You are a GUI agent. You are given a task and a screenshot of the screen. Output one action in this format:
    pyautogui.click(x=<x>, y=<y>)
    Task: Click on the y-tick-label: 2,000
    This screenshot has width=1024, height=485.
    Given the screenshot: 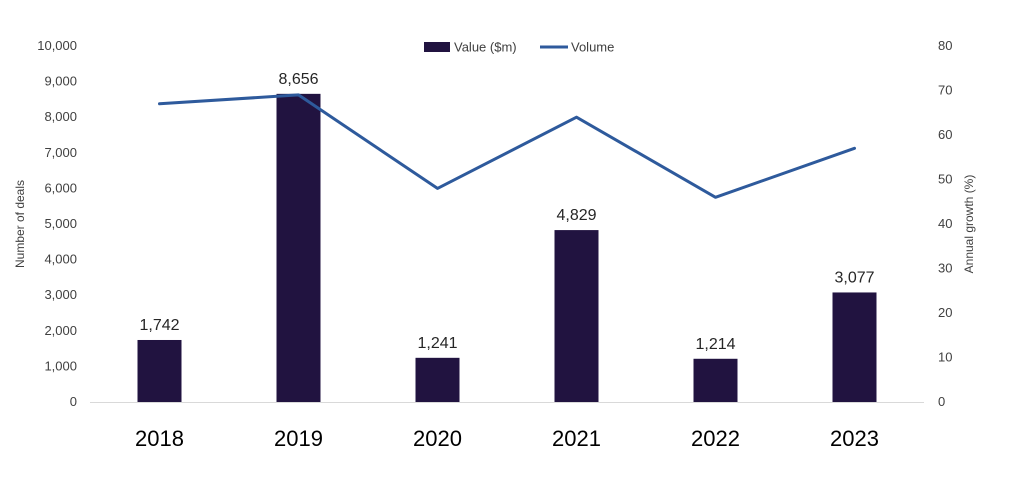 What is the action you would take?
    pyautogui.click(x=60, y=330)
    